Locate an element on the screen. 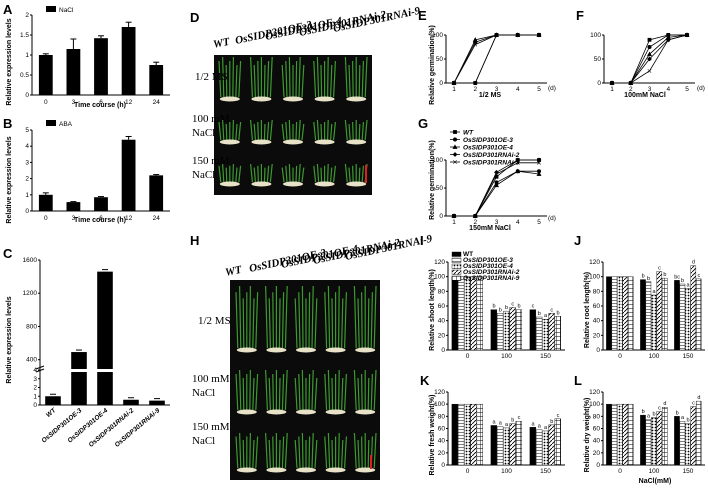  legend-label-I: WT is located at coordinates (468, 254).